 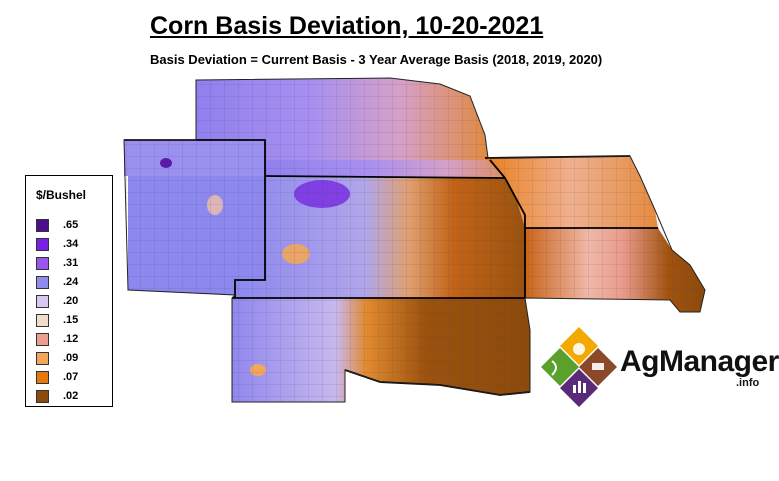 What do you see at coordinates (347, 26) in the screenshot?
I see `map-title: Corn Basis Deviation, 10-20-2021` at bounding box center [347, 26].